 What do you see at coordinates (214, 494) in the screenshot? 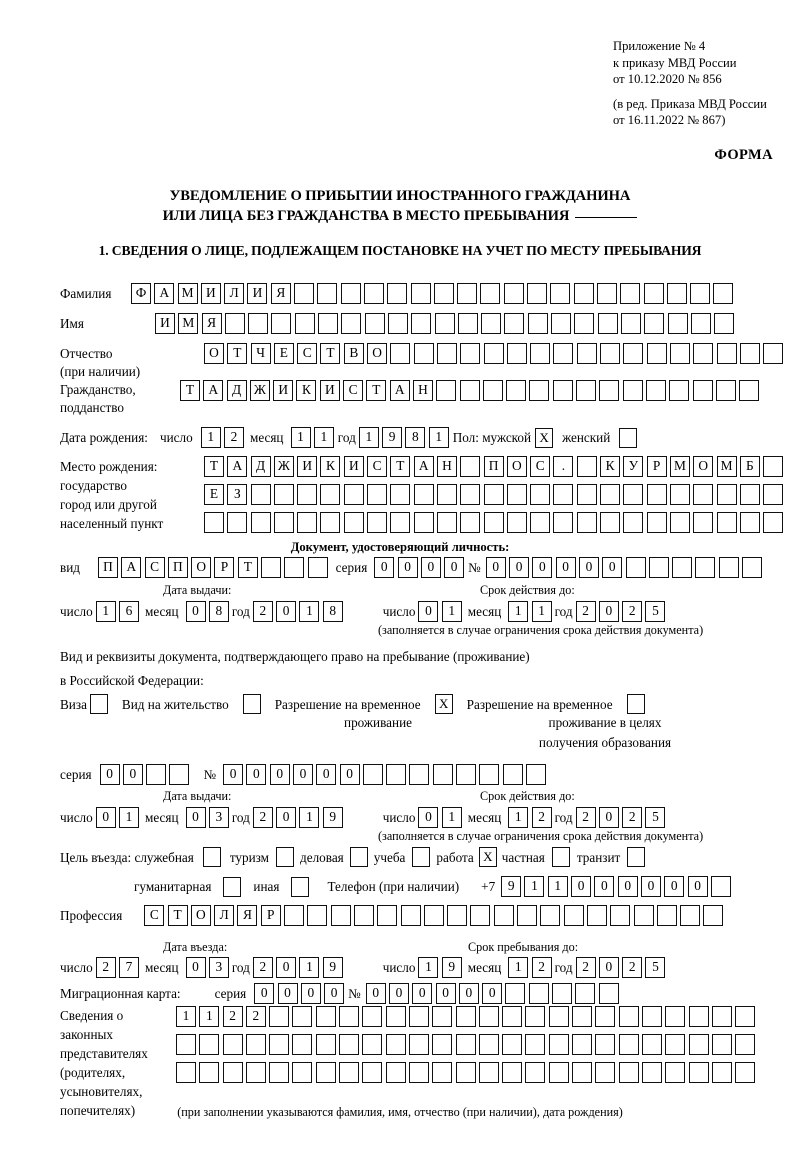
I see `form-cell: Е` at bounding box center [214, 494].